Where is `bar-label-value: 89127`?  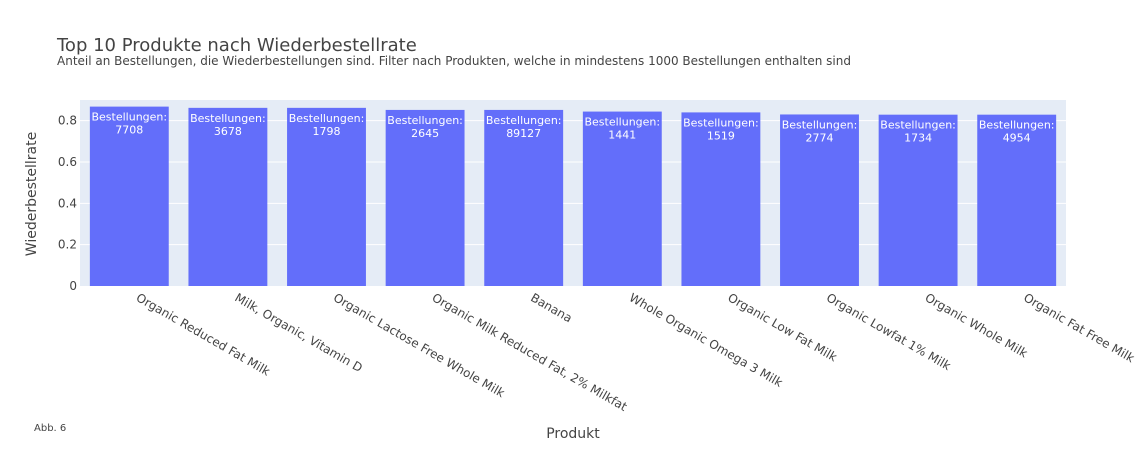 bar-label-value: 89127 is located at coordinates (523, 133).